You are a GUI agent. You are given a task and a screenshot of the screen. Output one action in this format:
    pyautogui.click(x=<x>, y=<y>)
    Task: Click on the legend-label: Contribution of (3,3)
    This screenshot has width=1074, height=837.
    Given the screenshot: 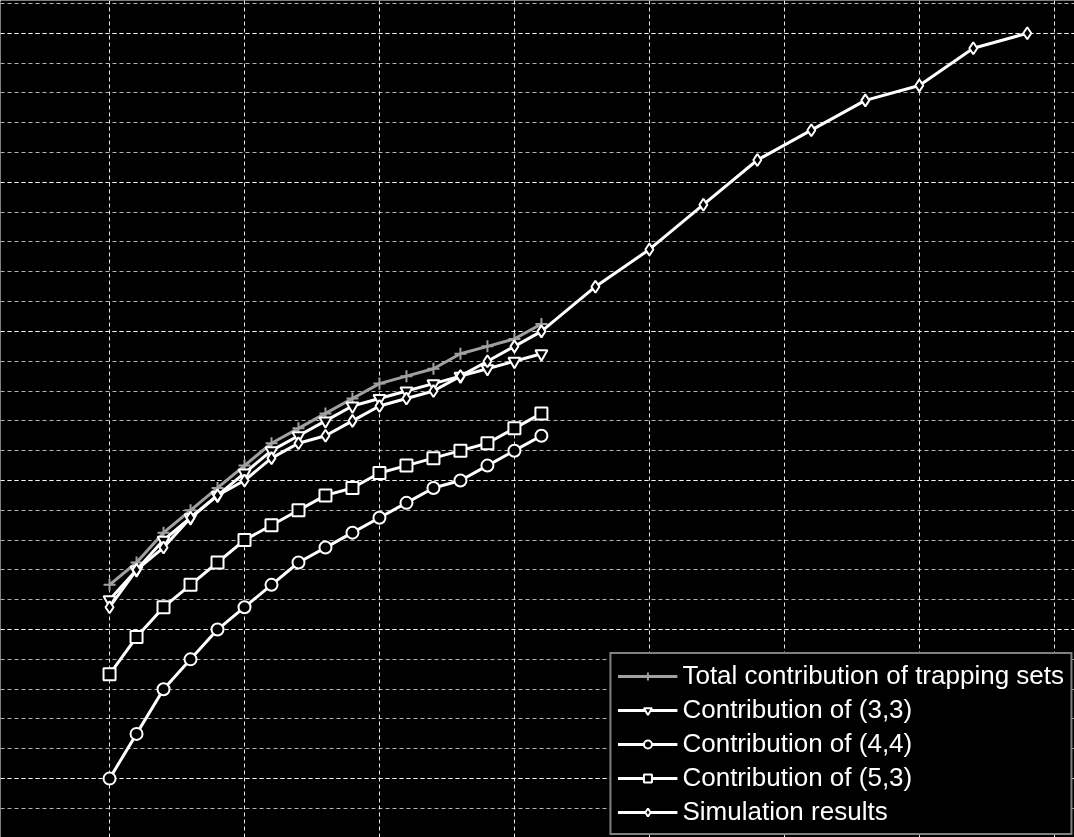 What is the action you would take?
    pyautogui.click(x=797, y=709)
    